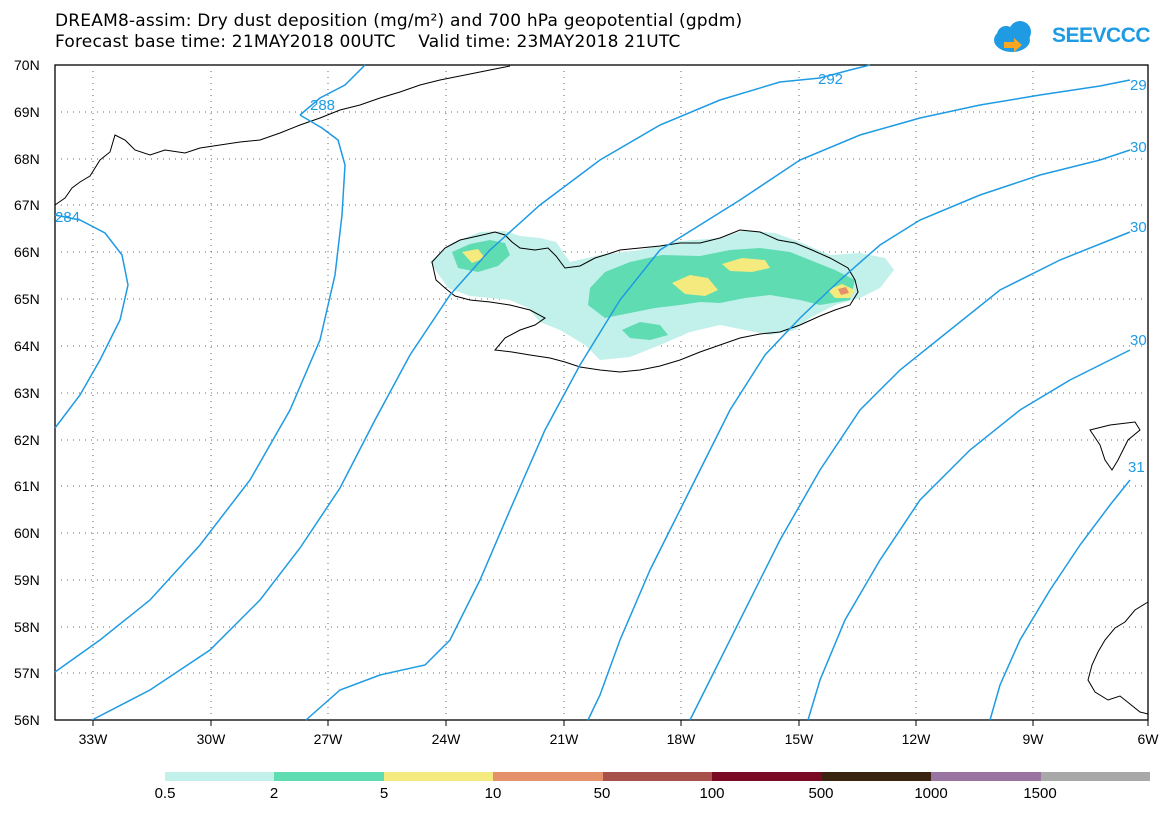 This screenshot has height=815, width=1175. Describe the element at coordinates (1040, 793) in the screenshot. I see `legend-label: 1500` at that location.